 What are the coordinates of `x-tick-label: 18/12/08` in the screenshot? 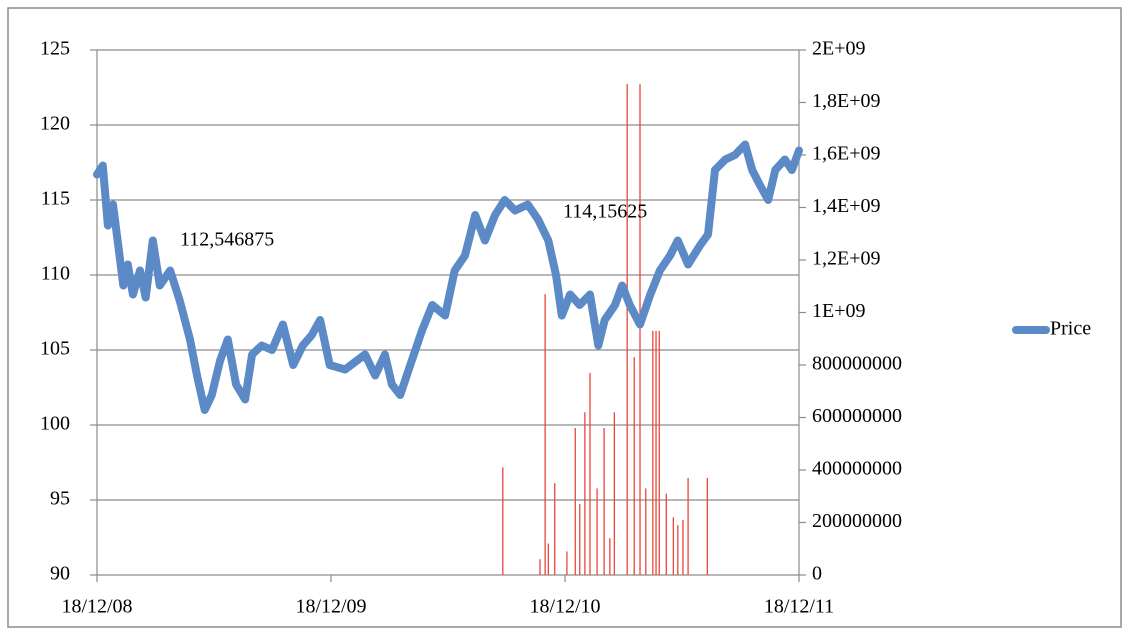 It's located at (96, 607).